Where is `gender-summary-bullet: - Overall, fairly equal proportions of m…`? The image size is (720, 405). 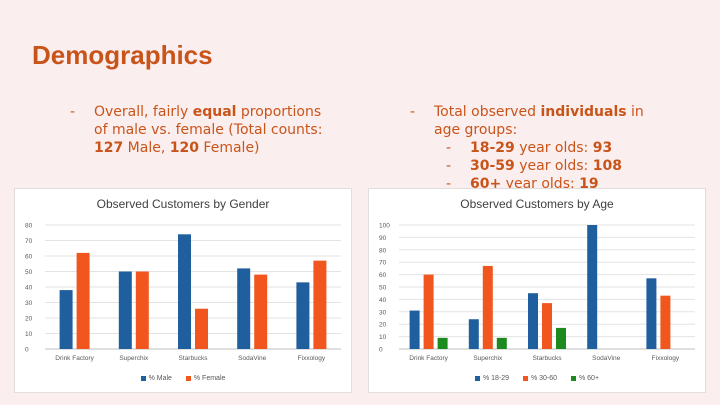 gender-summary-bullet: - Overall, fairly equal proportions of m… is located at coordinates (202, 130).